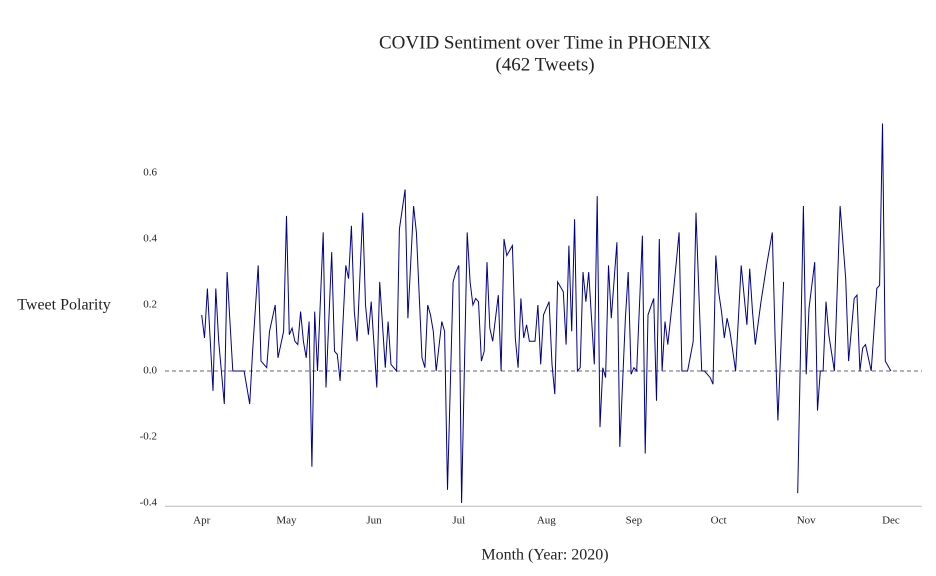  What do you see at coordinates (148, 437) in the screenshot?
I see `y-tick-label: -0.2` at bounding box center [148, 437].